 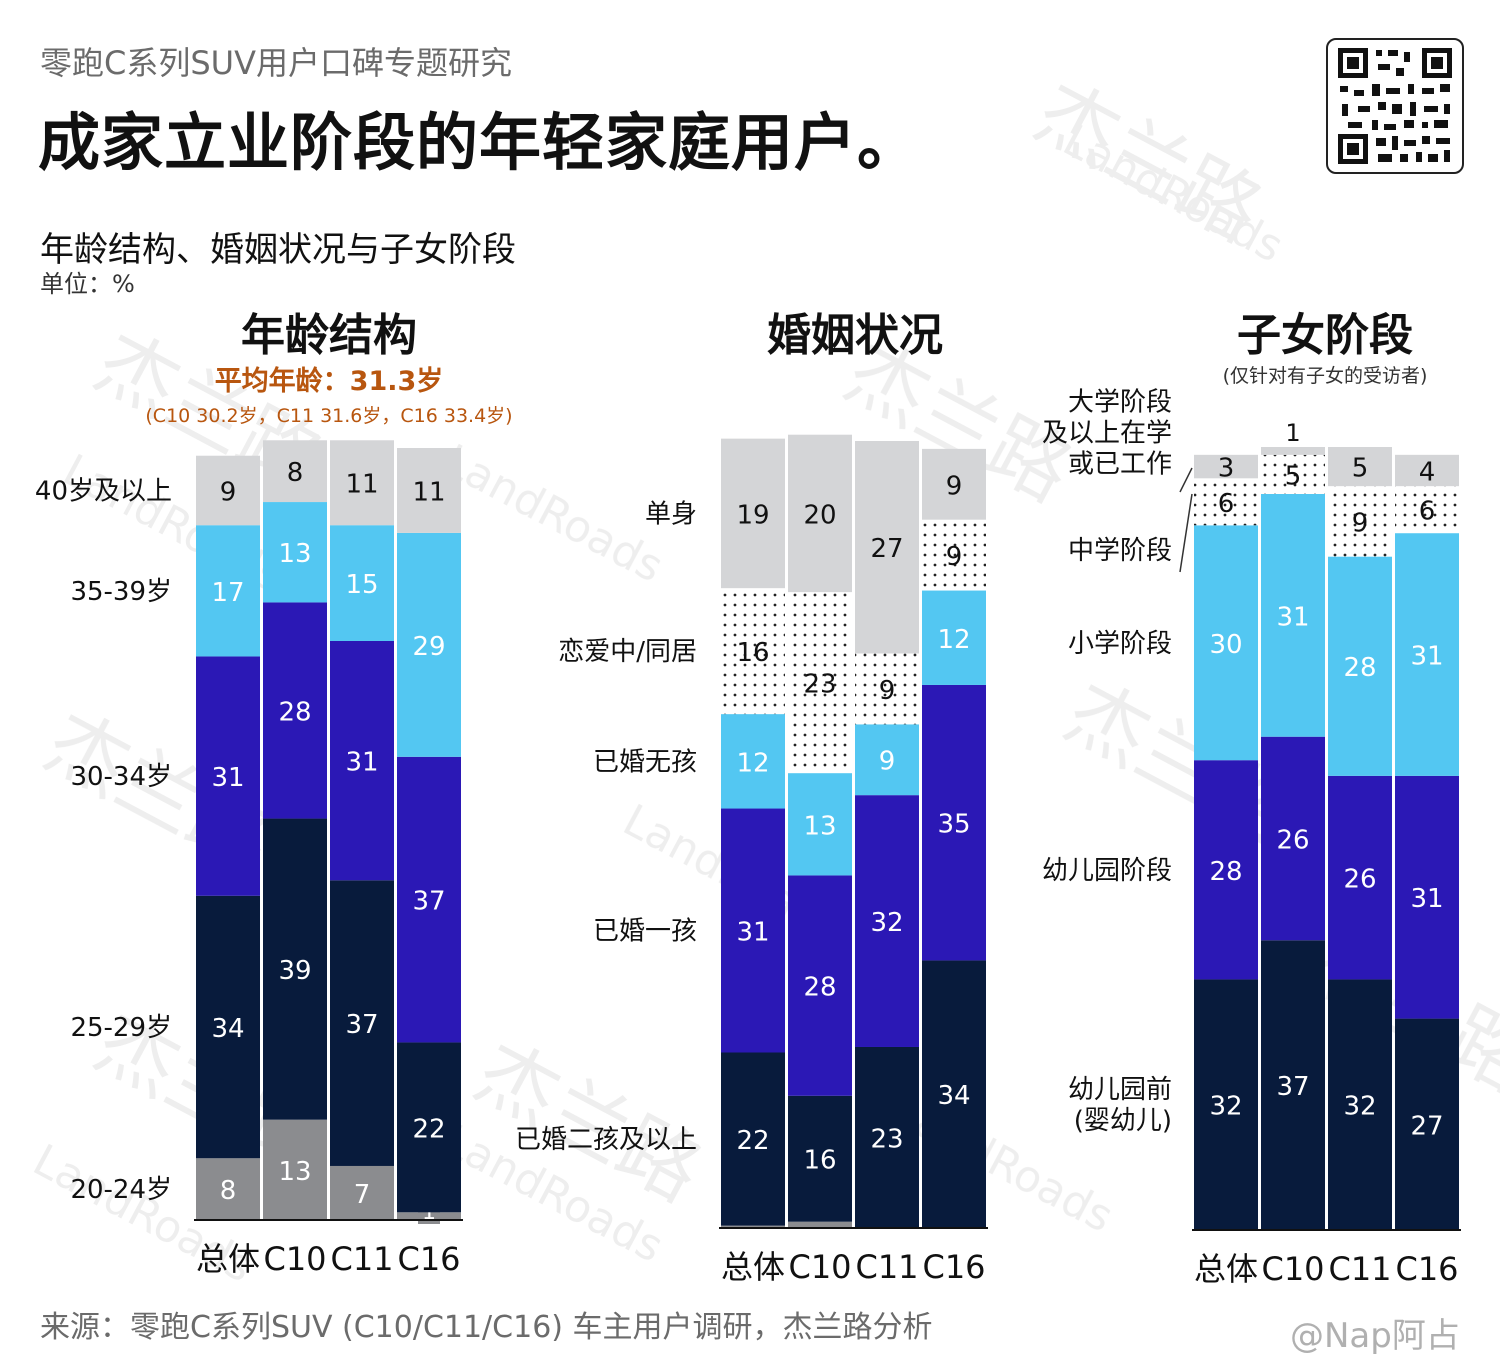 I want to click on chart-note-children: (仅针对有子女的受访者), so click(x=1325, y=376).